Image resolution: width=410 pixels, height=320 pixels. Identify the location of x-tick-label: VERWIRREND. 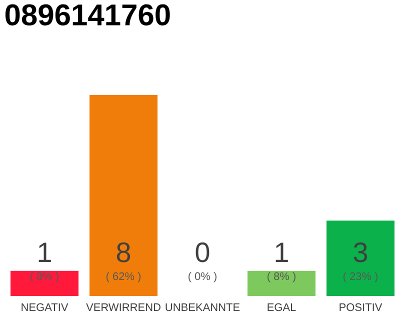
(123, 307).